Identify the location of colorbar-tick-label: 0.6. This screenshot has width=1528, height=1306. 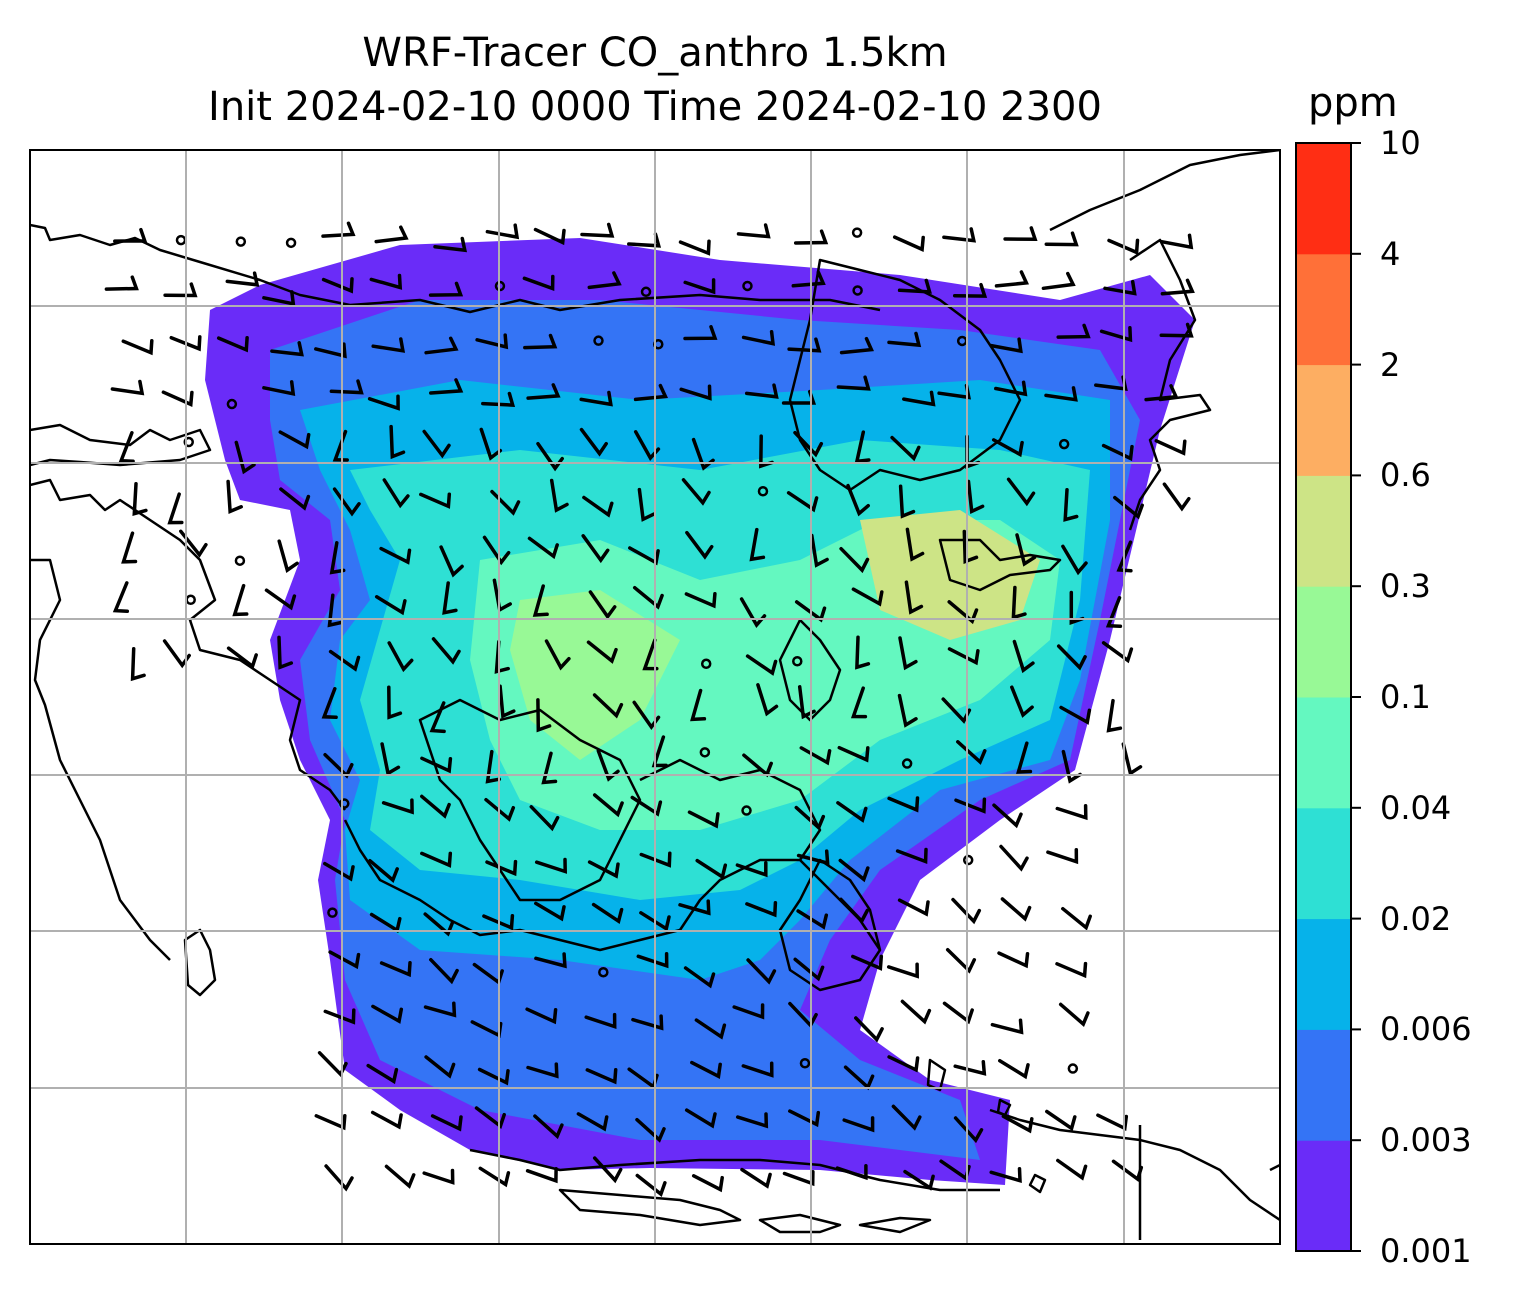
(1405, 475).